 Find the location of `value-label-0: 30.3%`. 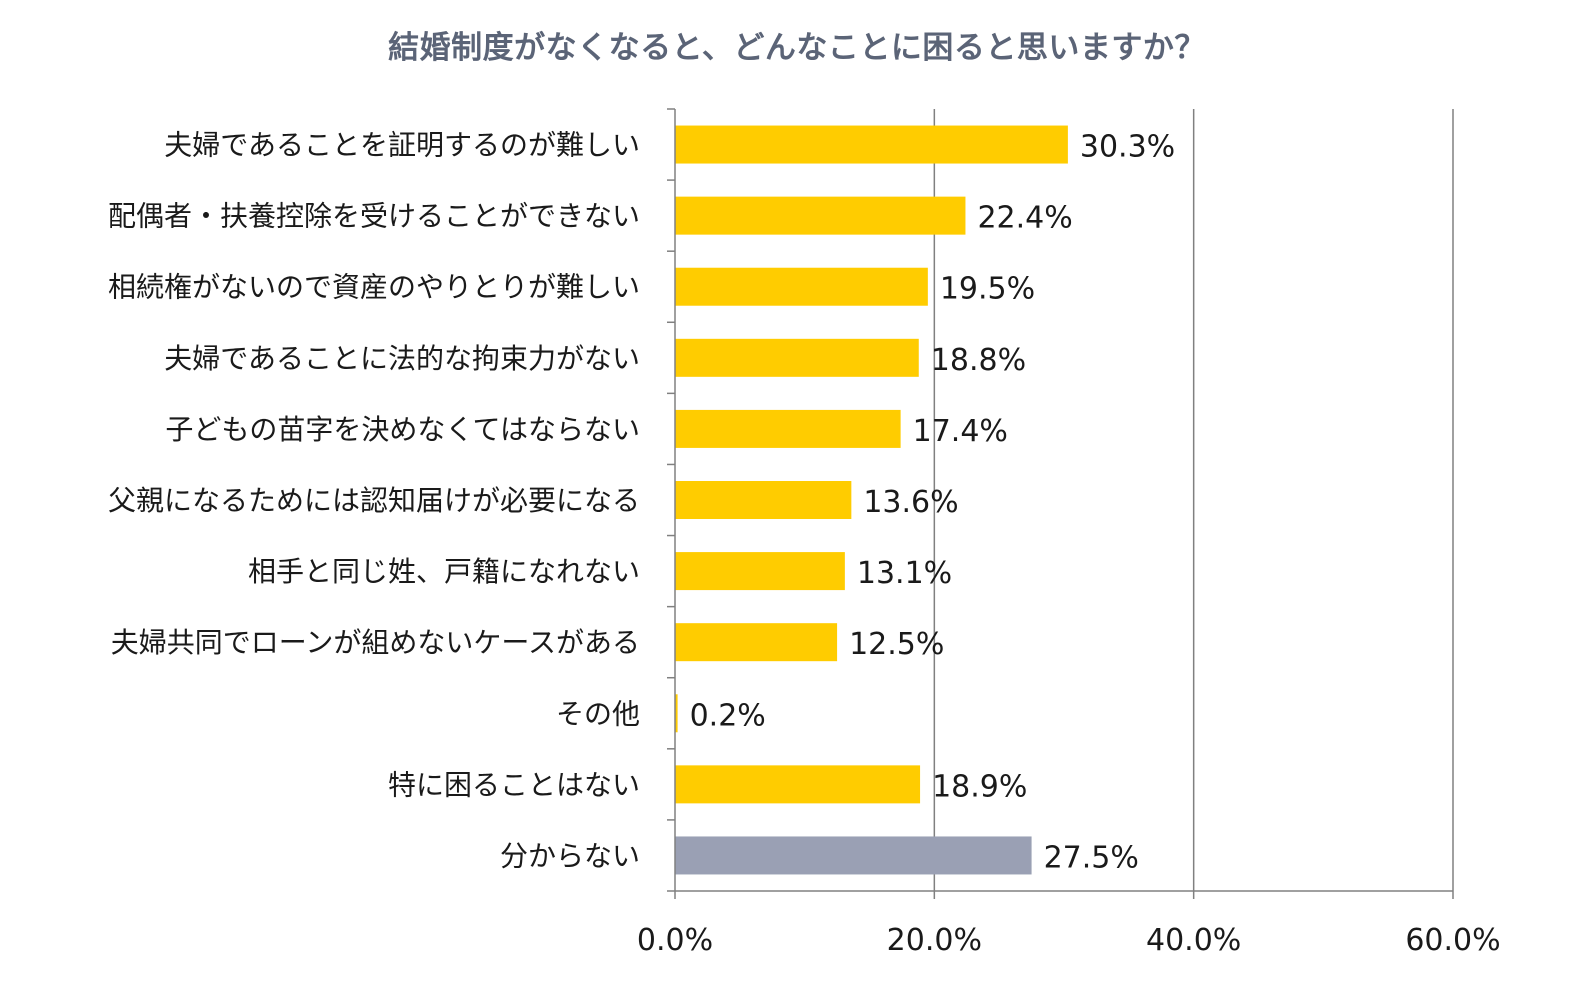

value-label-0: 30.3% is located at coordinates (1127, 147).